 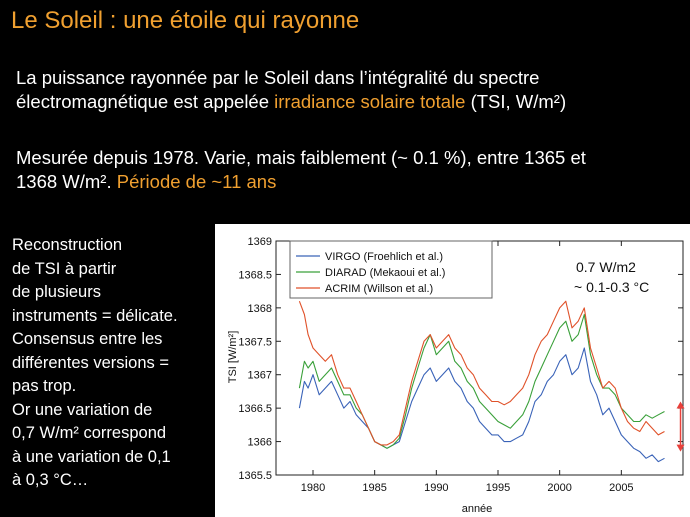 What do you see at coordinates (384, 257) in the screenshot?
I see `legend-label-virgo: VIRGO (Froehlich et al.)` at bounding box center [384, 257].